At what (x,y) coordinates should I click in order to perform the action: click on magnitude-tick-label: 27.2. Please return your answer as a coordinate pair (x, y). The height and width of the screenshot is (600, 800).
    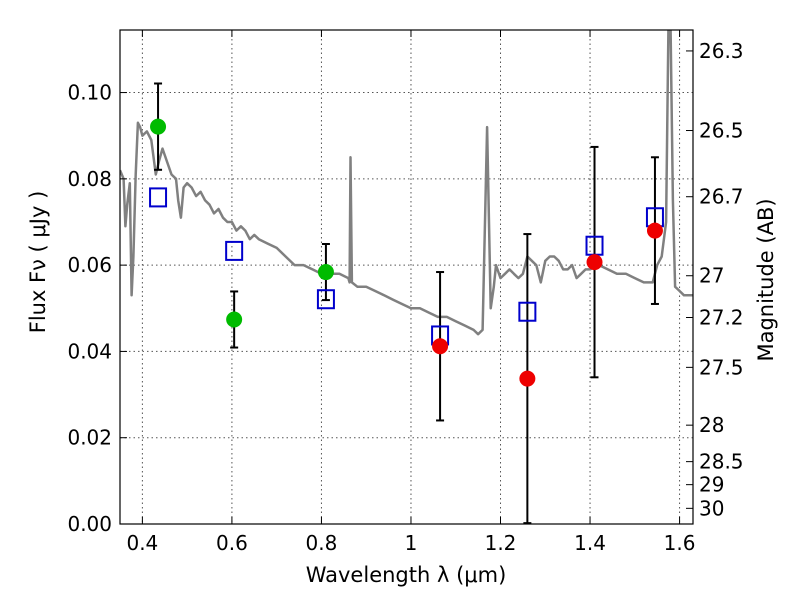
    Looking at the image, I should click on (721, 317).